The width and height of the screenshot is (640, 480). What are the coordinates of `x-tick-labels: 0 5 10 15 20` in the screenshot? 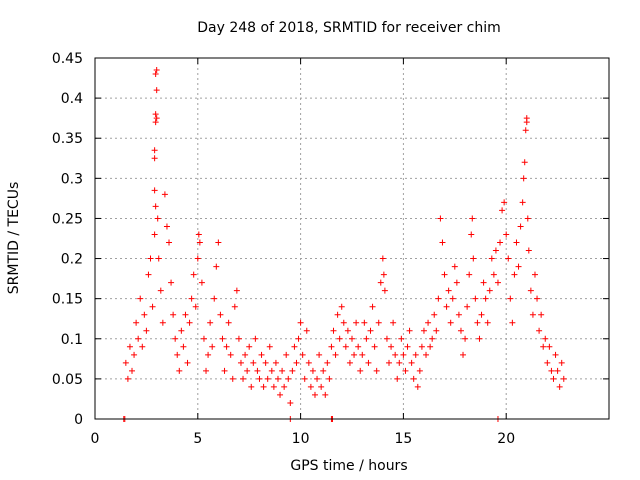 It's located at (303, 439).